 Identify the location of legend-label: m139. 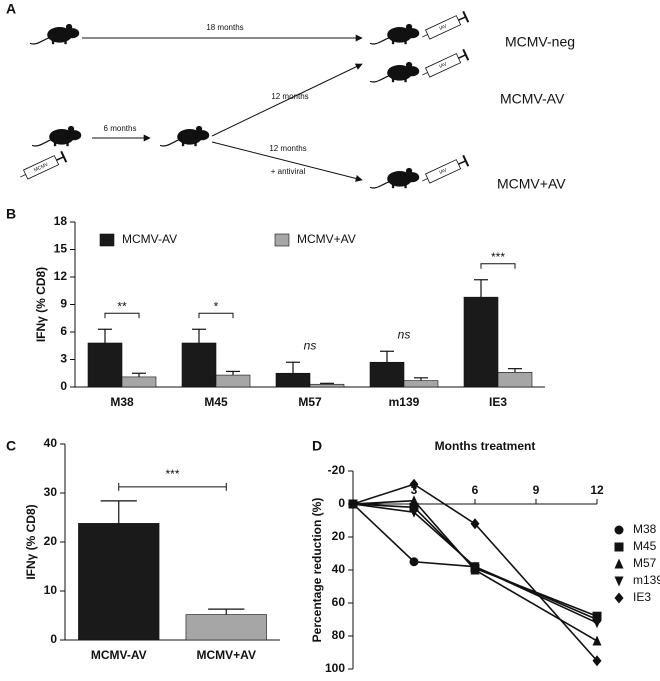
(646, 580).